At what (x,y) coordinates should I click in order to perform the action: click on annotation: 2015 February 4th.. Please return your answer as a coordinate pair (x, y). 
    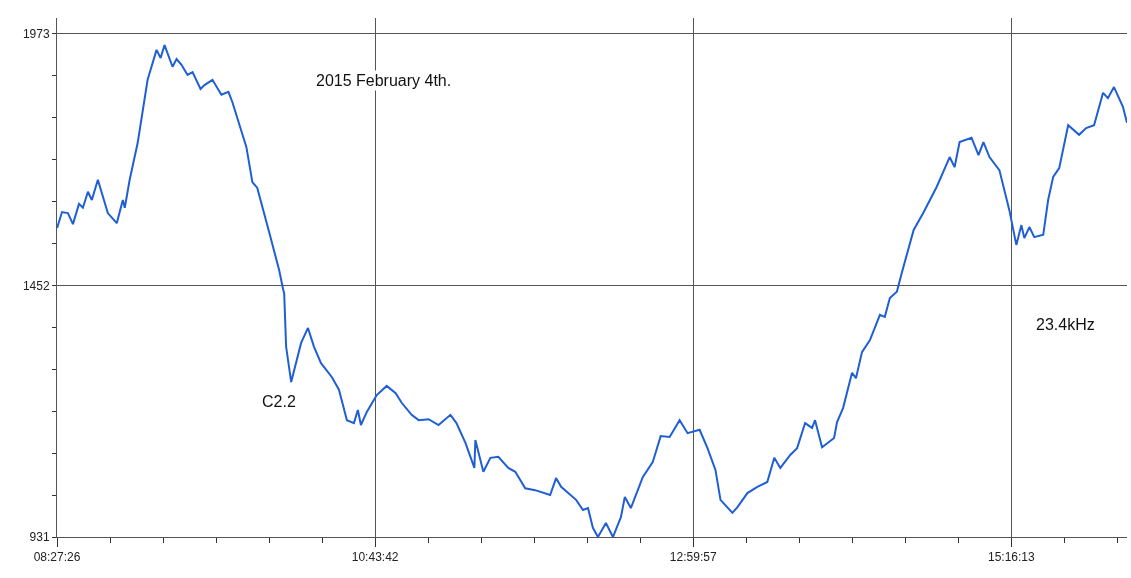
    Looking at the image, I should click on (384, 80).